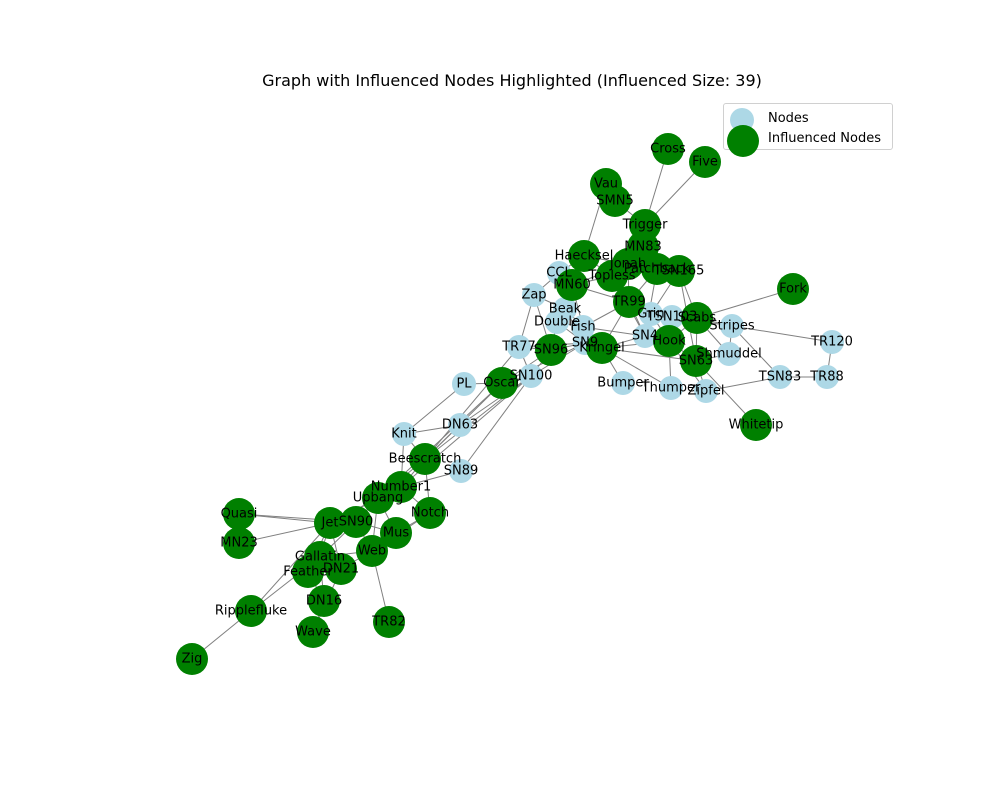 This screenshot has width=1000, height=800. I want to click on node-label-TR82: TR82, so click(388, 622).